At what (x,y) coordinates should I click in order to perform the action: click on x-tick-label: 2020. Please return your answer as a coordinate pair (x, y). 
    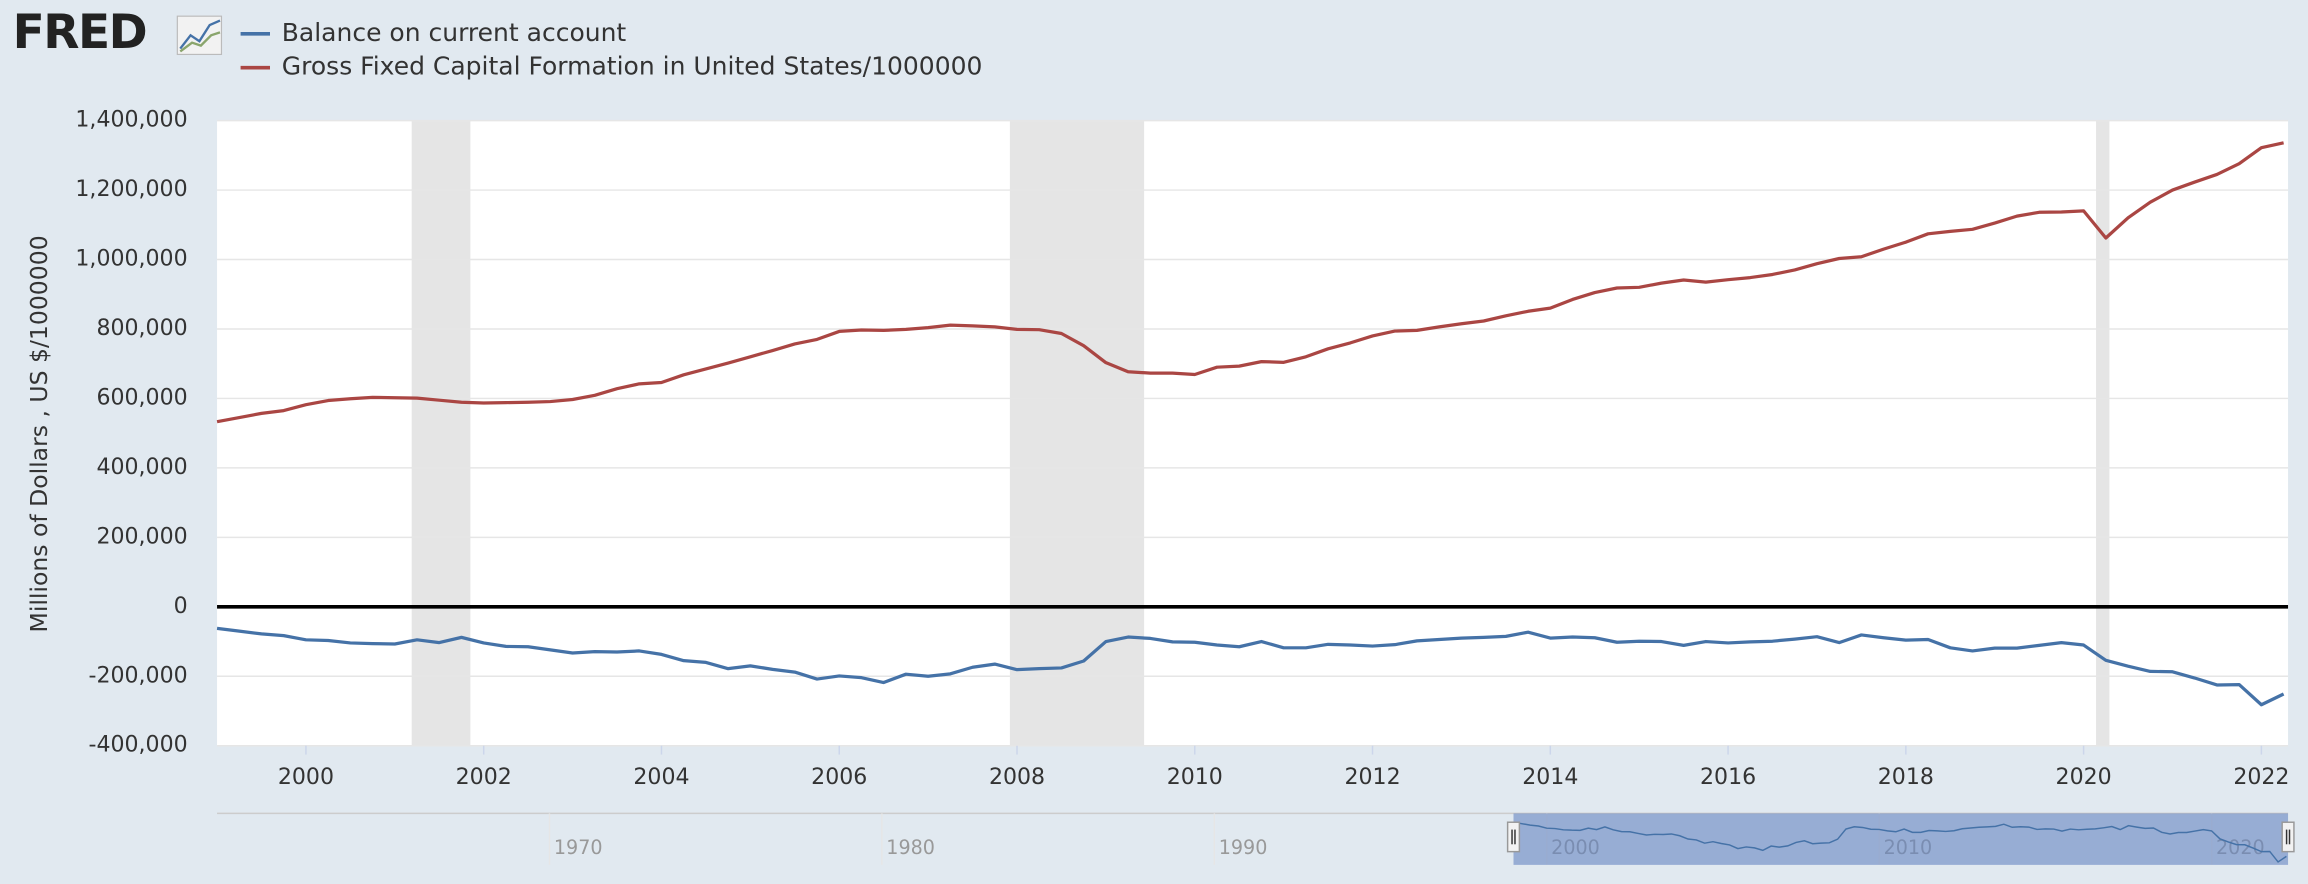
    Looking at the image, I should click on (2084, 777).